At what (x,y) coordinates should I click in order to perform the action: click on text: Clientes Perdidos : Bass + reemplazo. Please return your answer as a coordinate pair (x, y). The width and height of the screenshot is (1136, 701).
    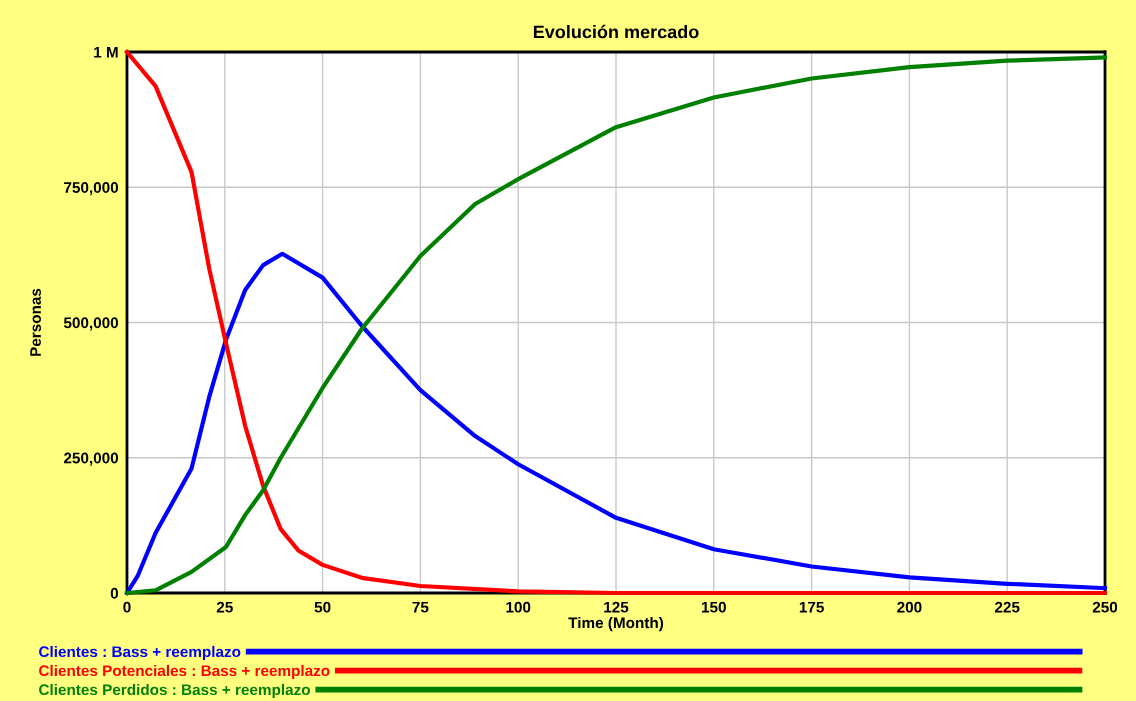
    Looking at the image, I should click on (174, 691).